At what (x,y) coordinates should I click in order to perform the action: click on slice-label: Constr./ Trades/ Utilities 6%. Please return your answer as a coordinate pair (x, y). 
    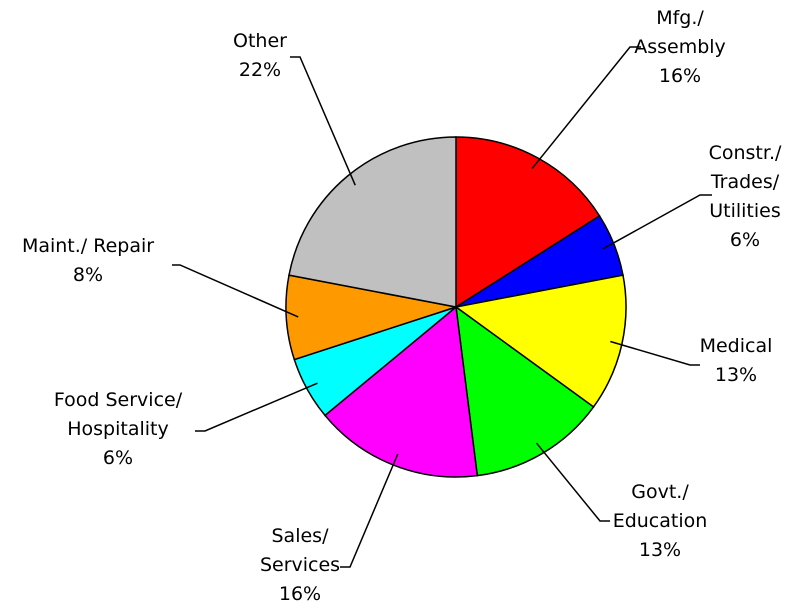
    Looking at the image, I should click on (745, 197).